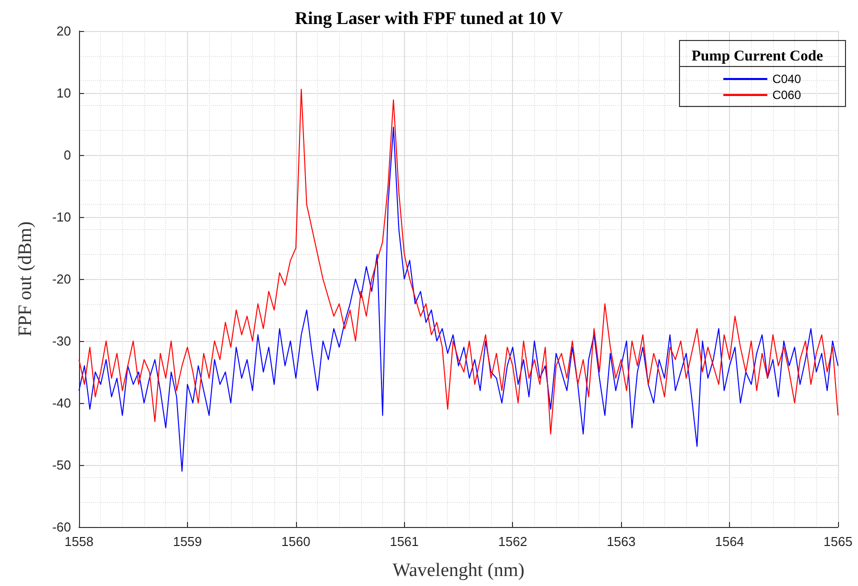 Image resolution: width=858 pixels, height=586 pixels. Describe the element at coordinates (187, 541) in the screenshot. I see `x-tick-label: 1559` at that location.